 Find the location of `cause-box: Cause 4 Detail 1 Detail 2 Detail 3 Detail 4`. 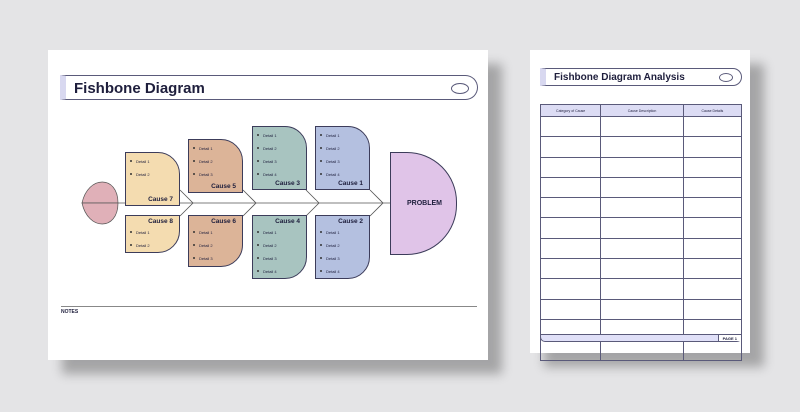

cause-box: Cause 4 Detail 1 Detail 2 Detail 3 Detail 4 is located at coordinates (279, 247).